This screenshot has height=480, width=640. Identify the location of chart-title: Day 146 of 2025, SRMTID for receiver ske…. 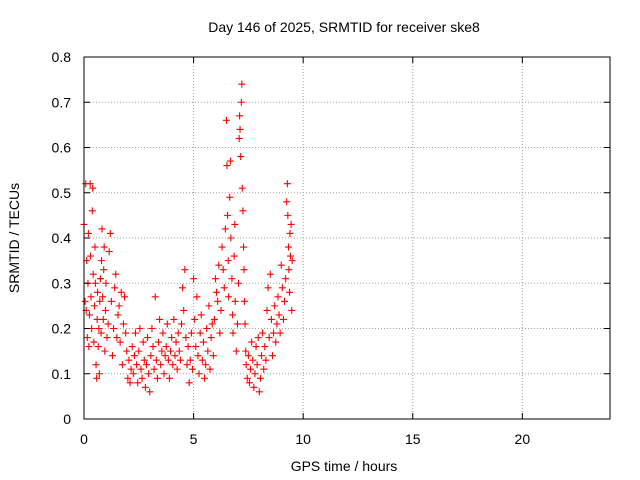
(344, 27).